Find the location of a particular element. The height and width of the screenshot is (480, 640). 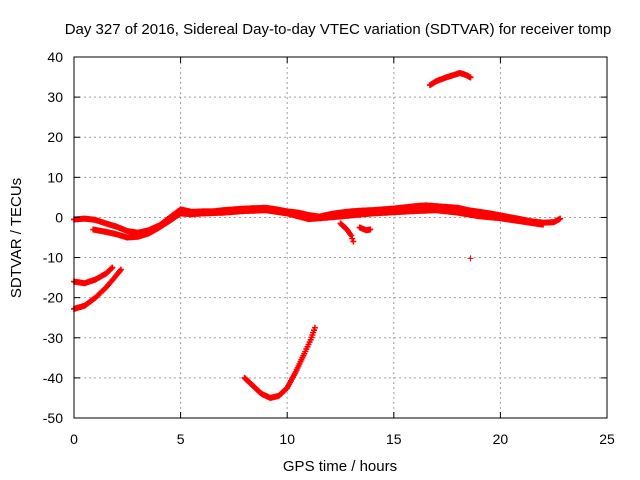

x-tick-label: 20 is located at coordinates (501, 439).